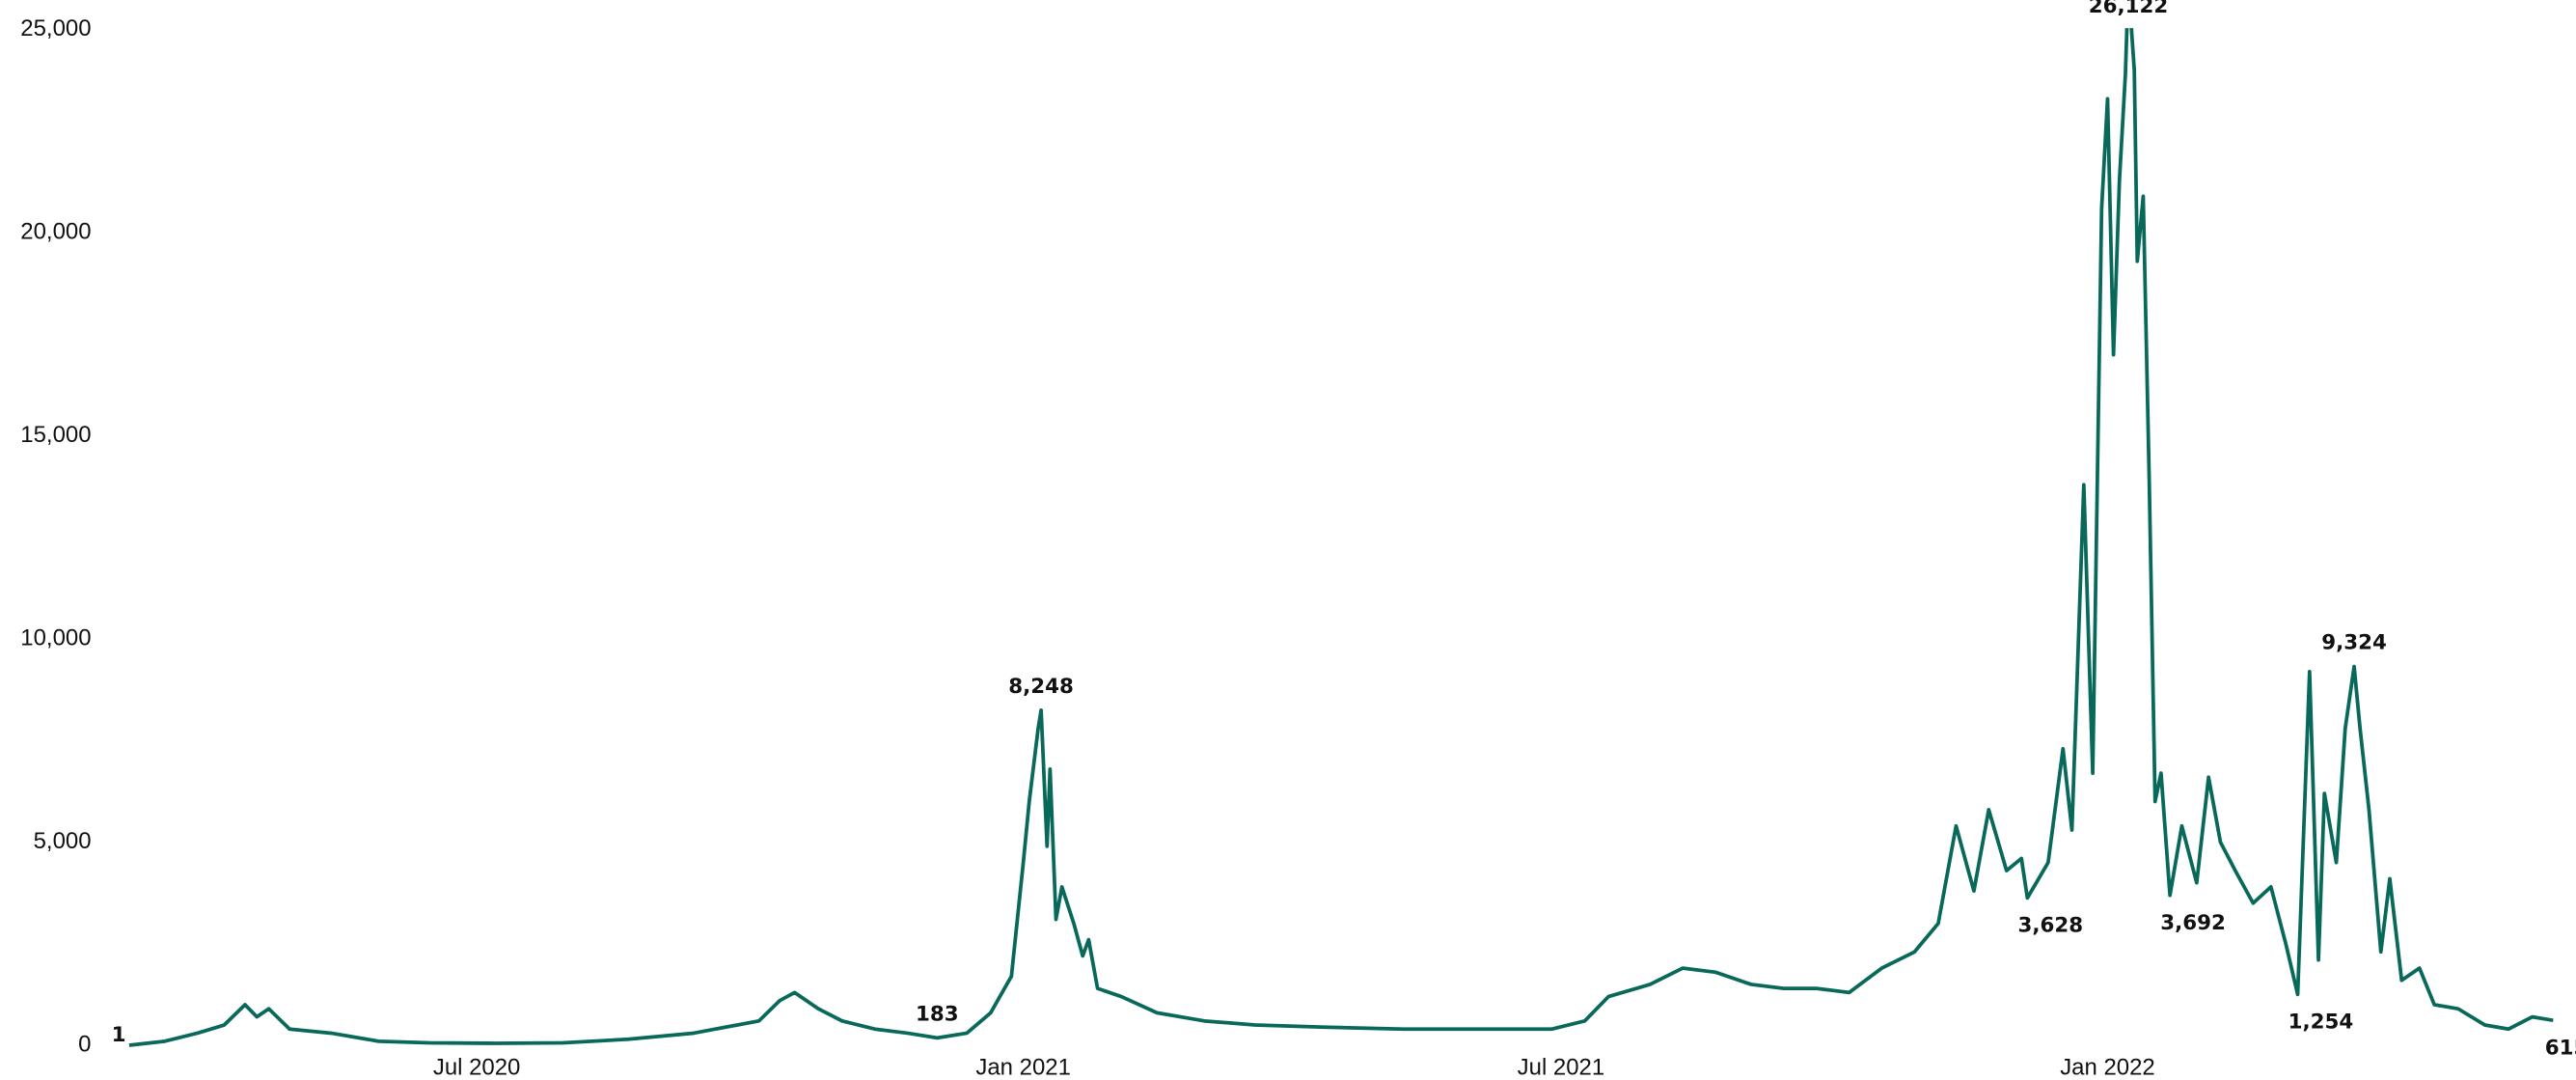  Describe the element at coordinates (2321, 1022) in the screenshot. I see `data-label: 1,254` at that location.